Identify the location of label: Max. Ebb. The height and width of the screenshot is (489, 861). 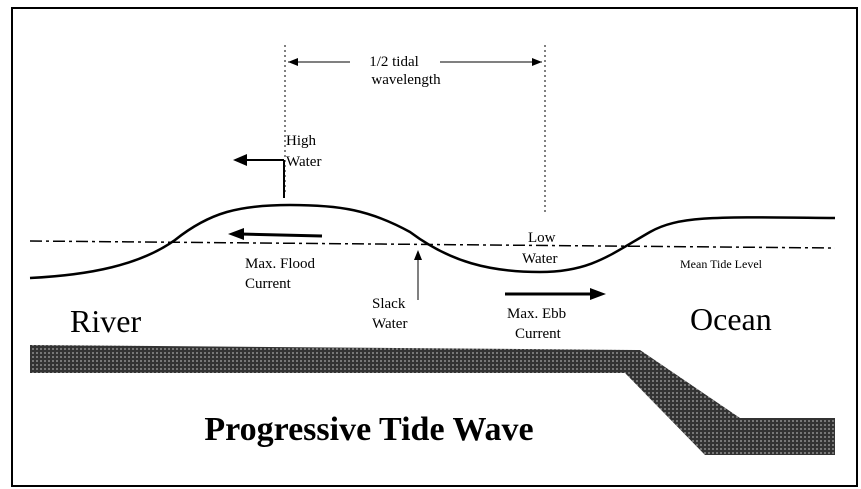
(536, 314).